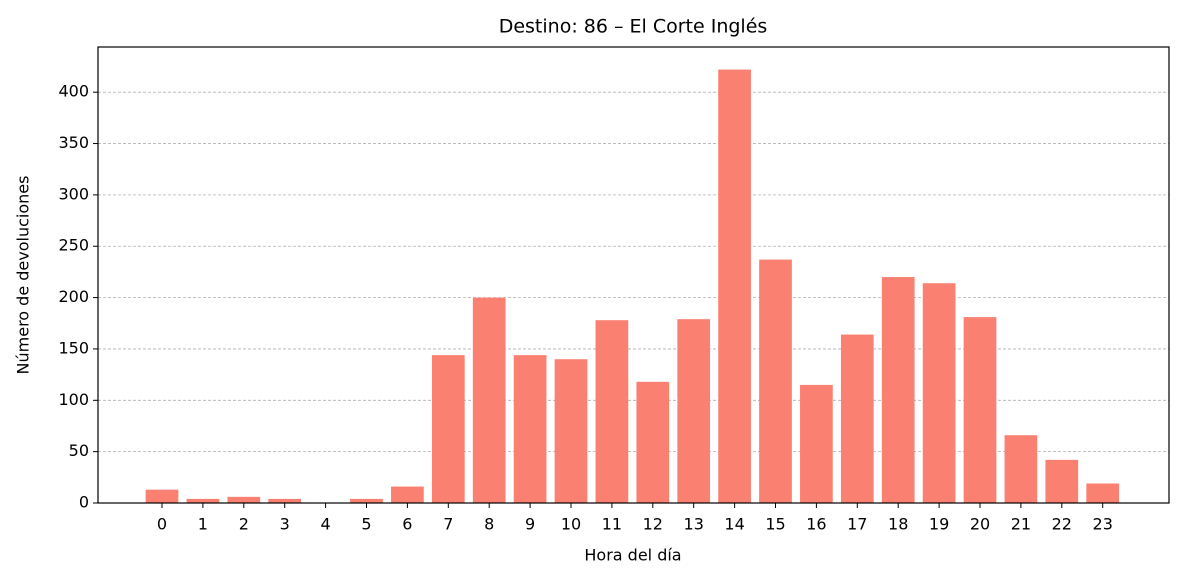  Describe the element at coordinates (79, 450) in the screenshot. I see `y-tick-label: 50` at that location.